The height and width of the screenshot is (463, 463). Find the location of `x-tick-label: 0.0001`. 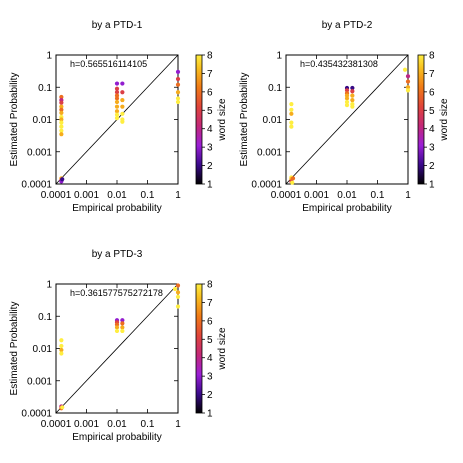

x-tick-label: 0.0001 is located at coordinates (286, 195).